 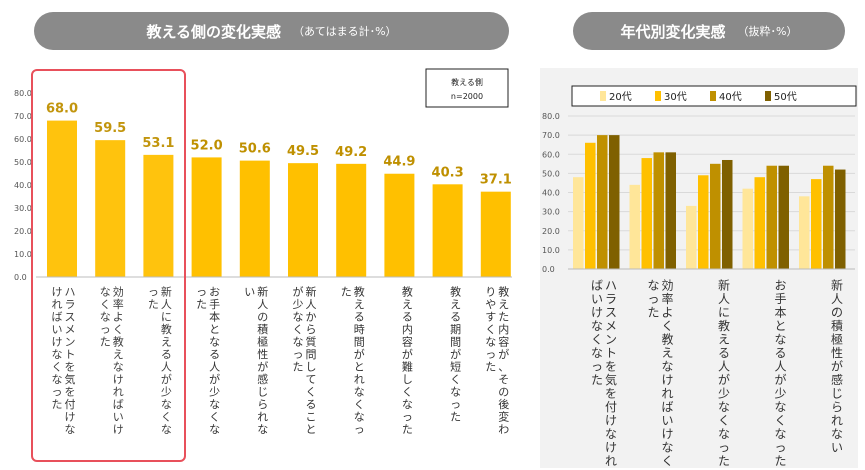 I want to click on right-y-tick-label: 10.0, so click(x=551, y=250).